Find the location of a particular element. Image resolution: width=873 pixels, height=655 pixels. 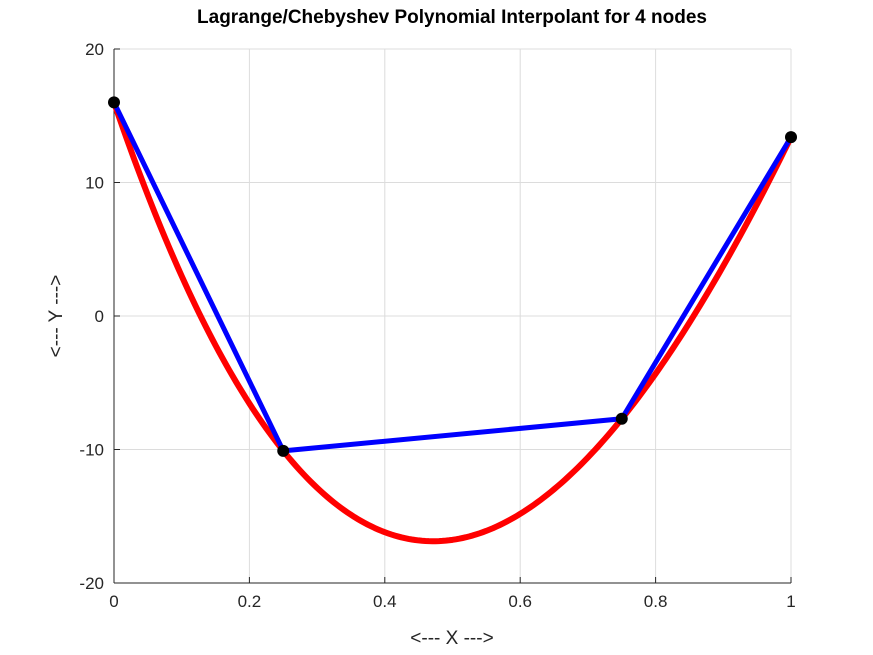

x-tick-label: 0.4 is located at coordinates (385, 601).